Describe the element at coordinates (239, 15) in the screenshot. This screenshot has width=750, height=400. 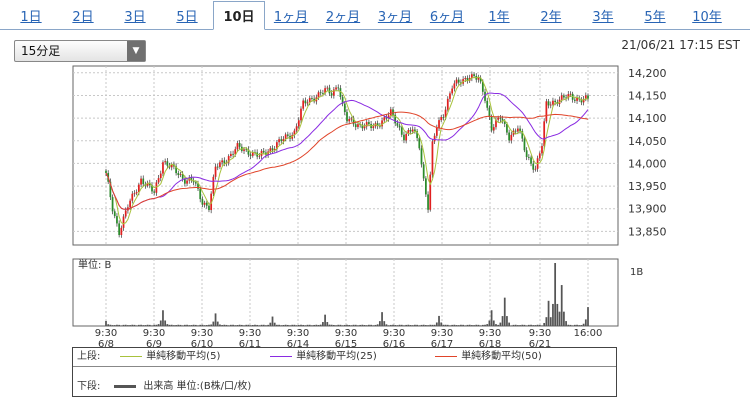
I see `tab-4: 10日` at that location.